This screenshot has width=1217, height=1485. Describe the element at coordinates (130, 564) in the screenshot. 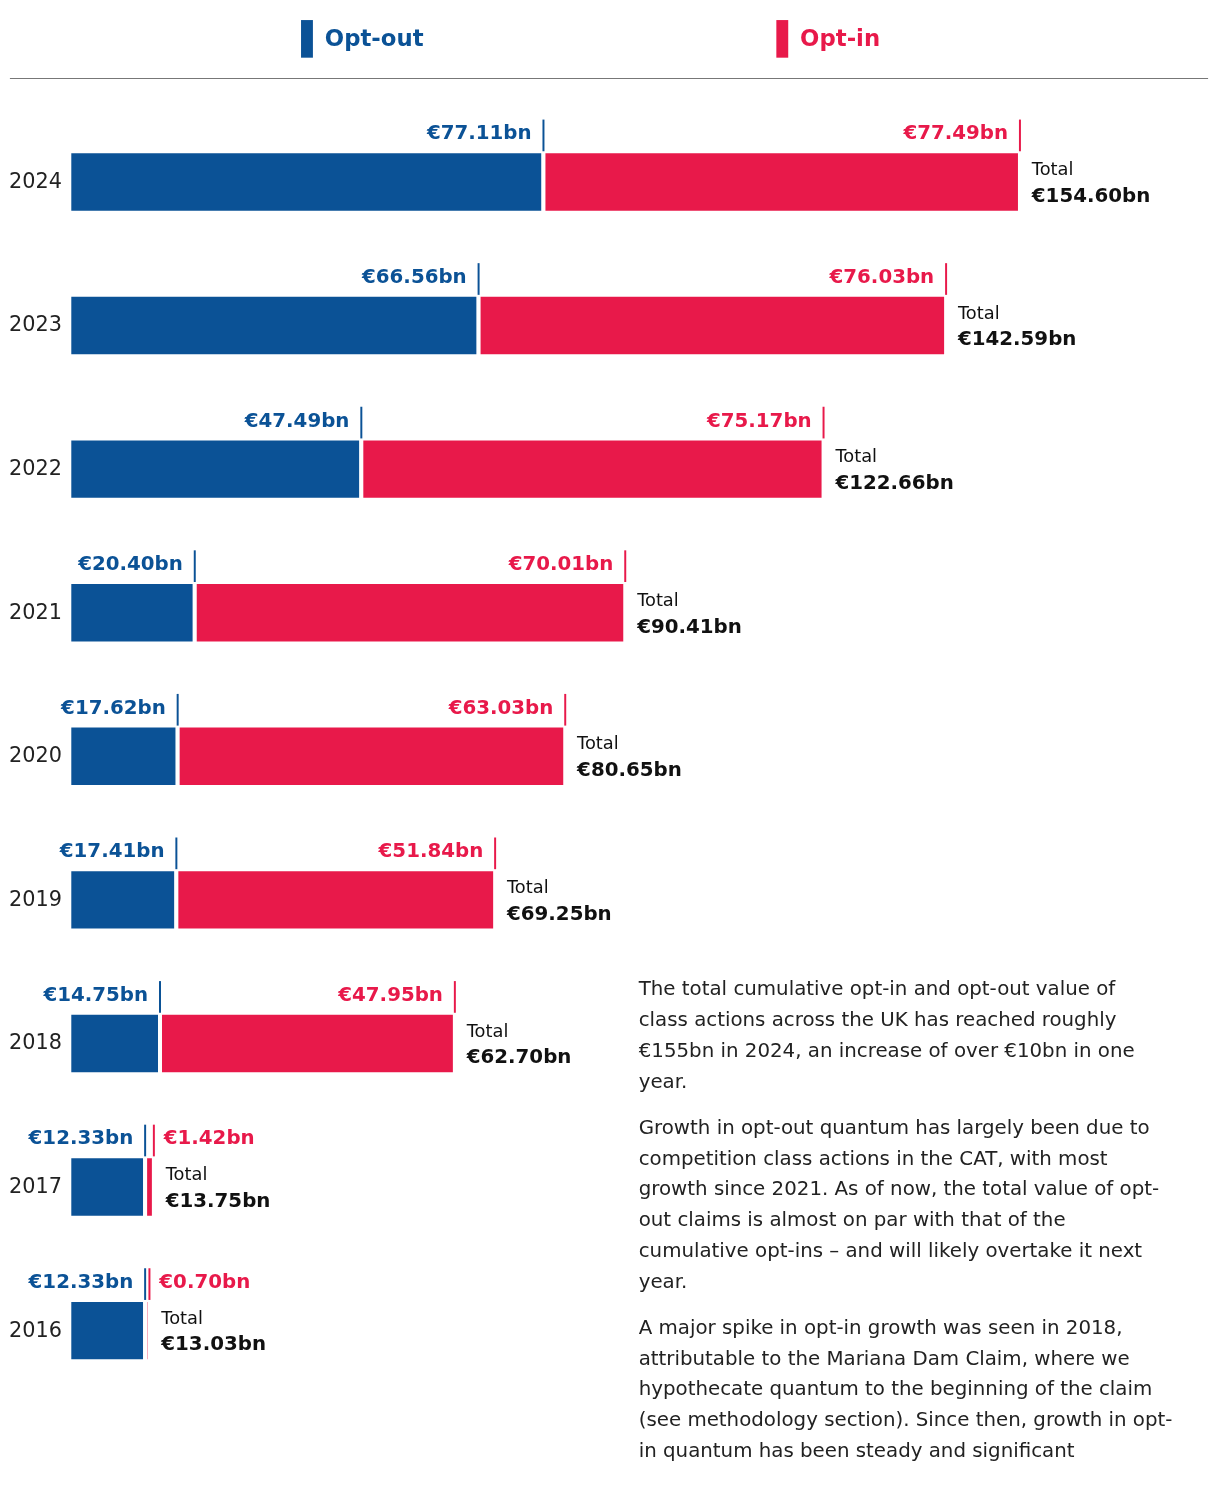

I see `data-label: €20.40bn` at that location.